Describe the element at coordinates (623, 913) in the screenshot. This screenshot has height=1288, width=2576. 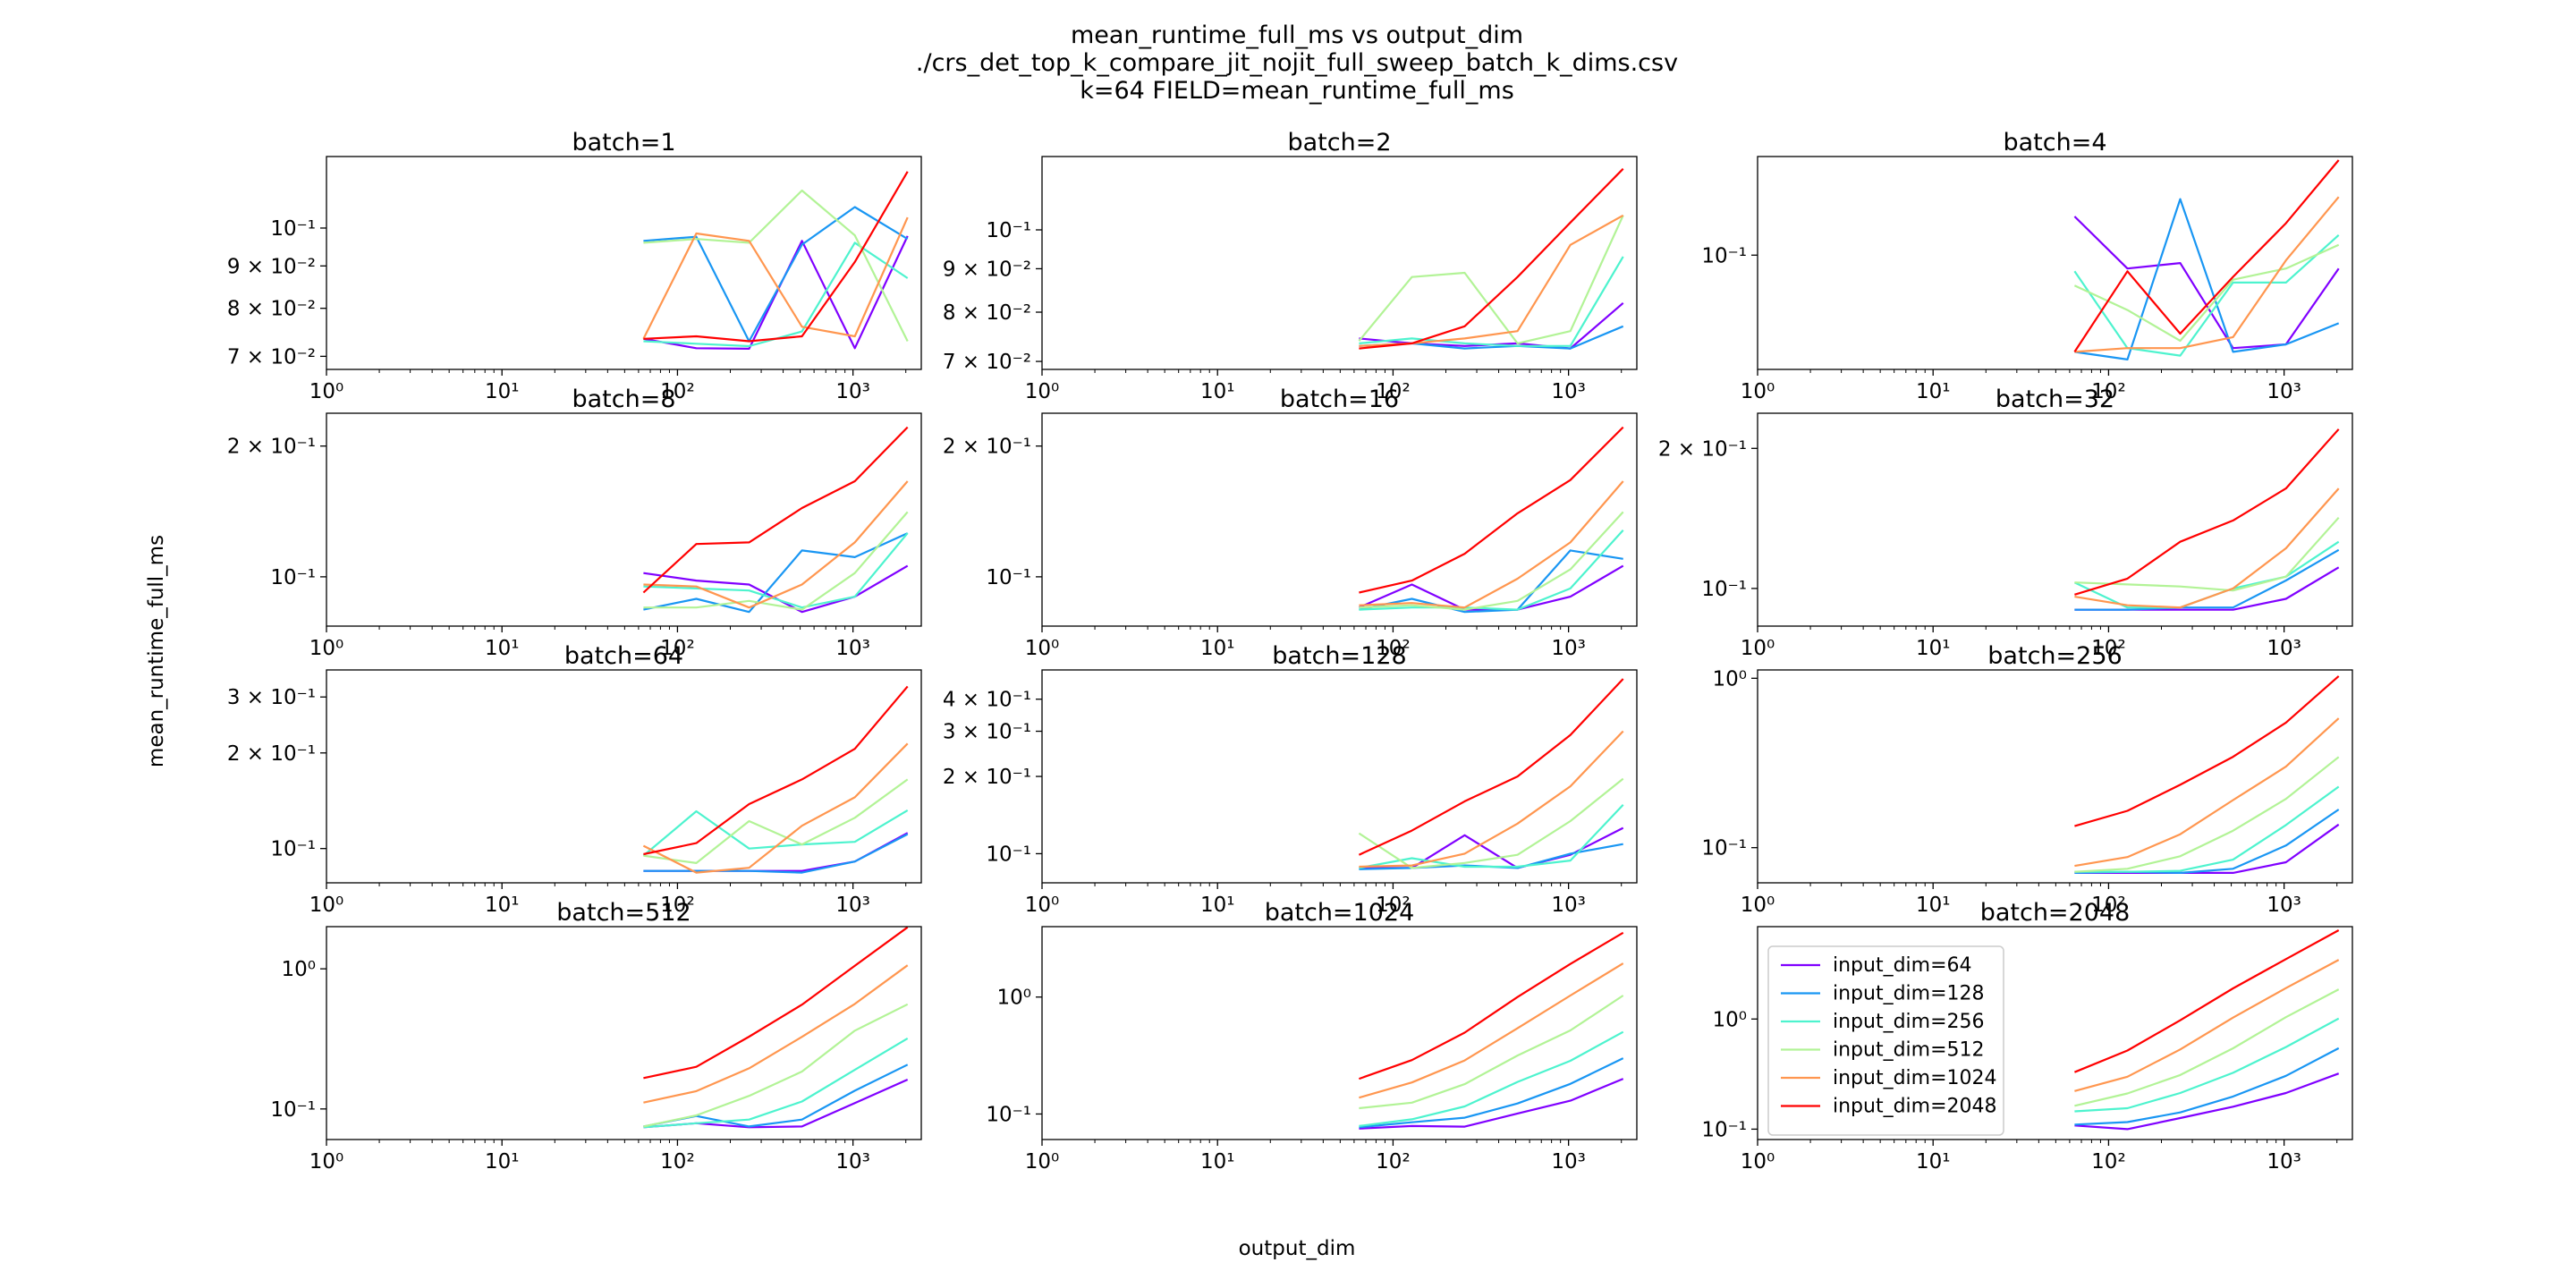
I see `subplot-title: batch=512` at that location.